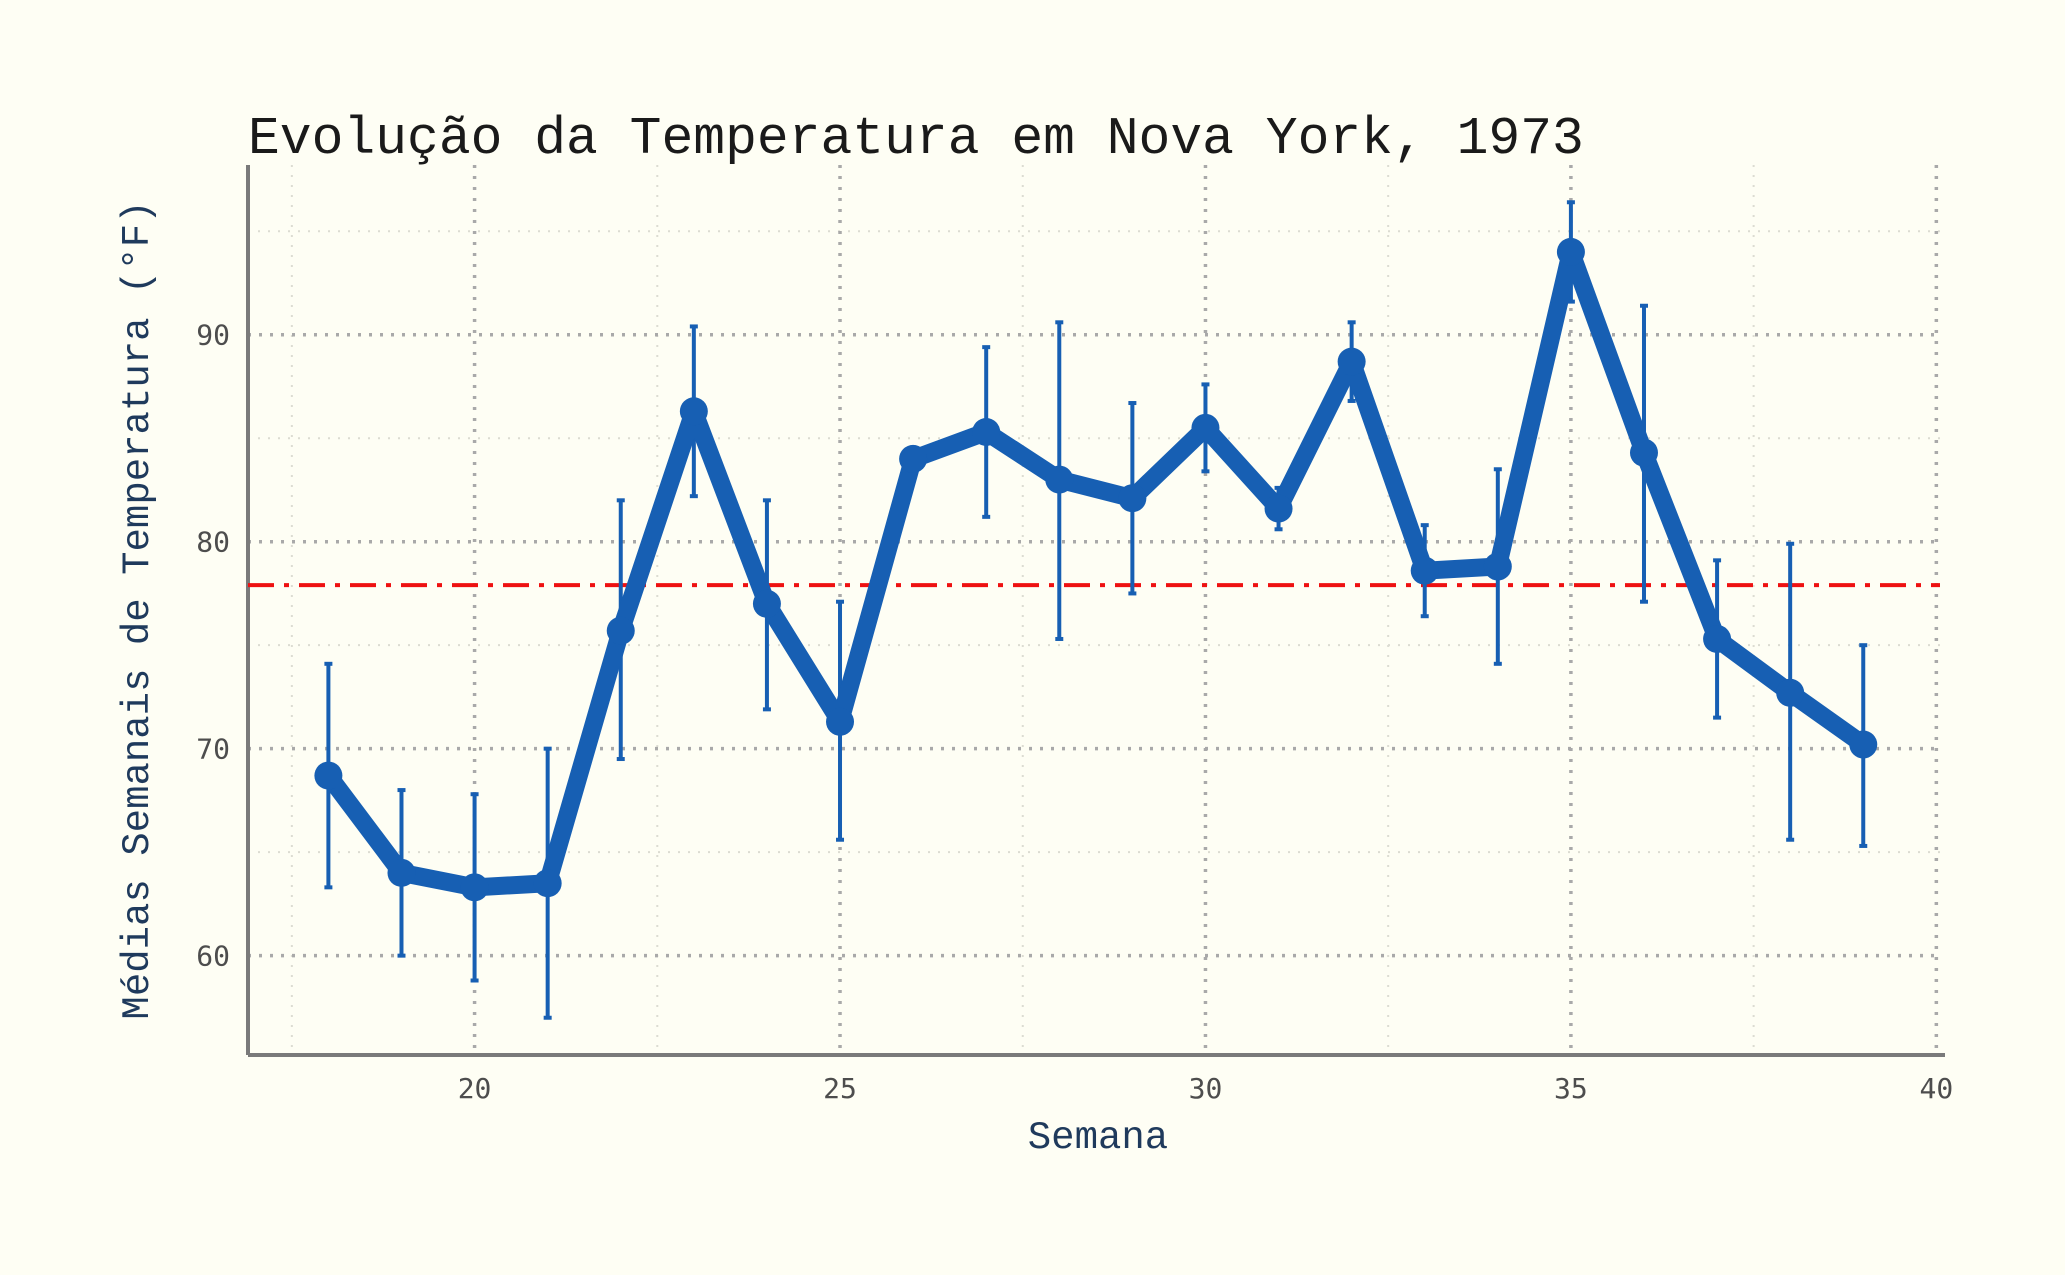 The height and width of the screenshot is (1275, 2065). What do you see at coordinates (475, 1088) in the screenshot?
I see `x-tick-label: 20` at bounding box center [475, 1088].